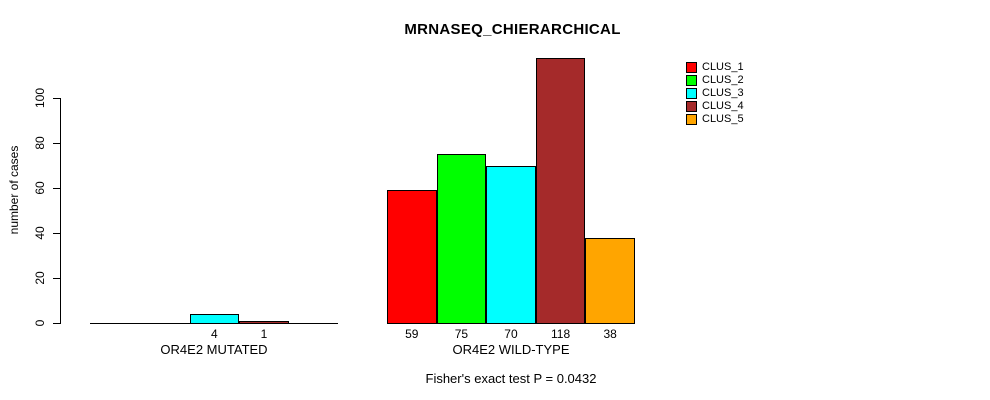  Describe the element at coordinates (512, 29) in the screenshot. I see `chart-title: MRNASEQ_CHIERARCHICAL` at that location.